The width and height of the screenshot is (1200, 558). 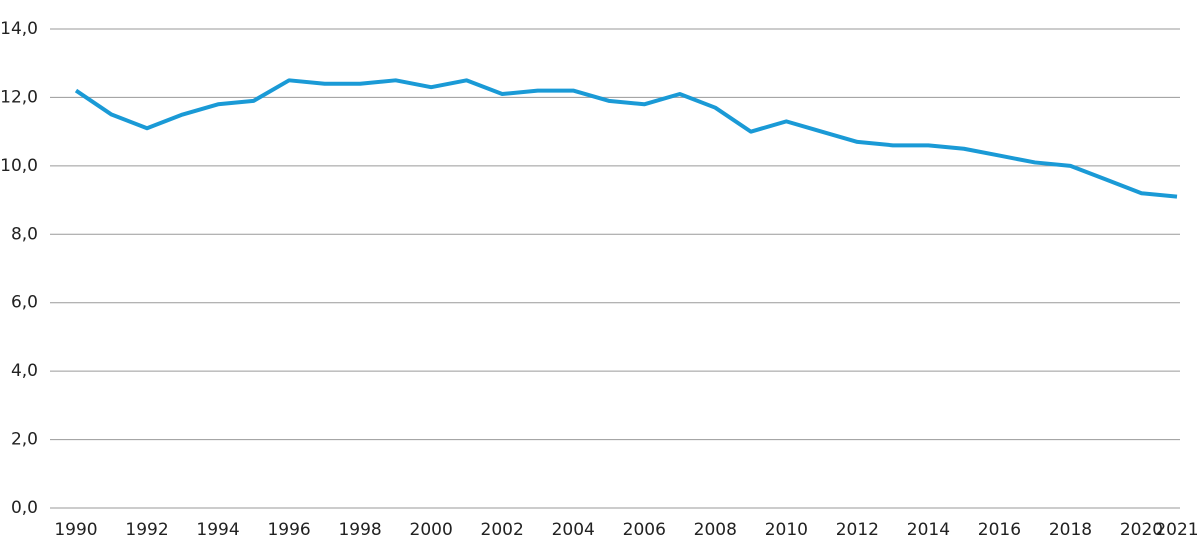 What do you see at coordinates (431, 530) in the screenshot?
I see `x-tick-label: 2000` at bounding box center [431, 530].